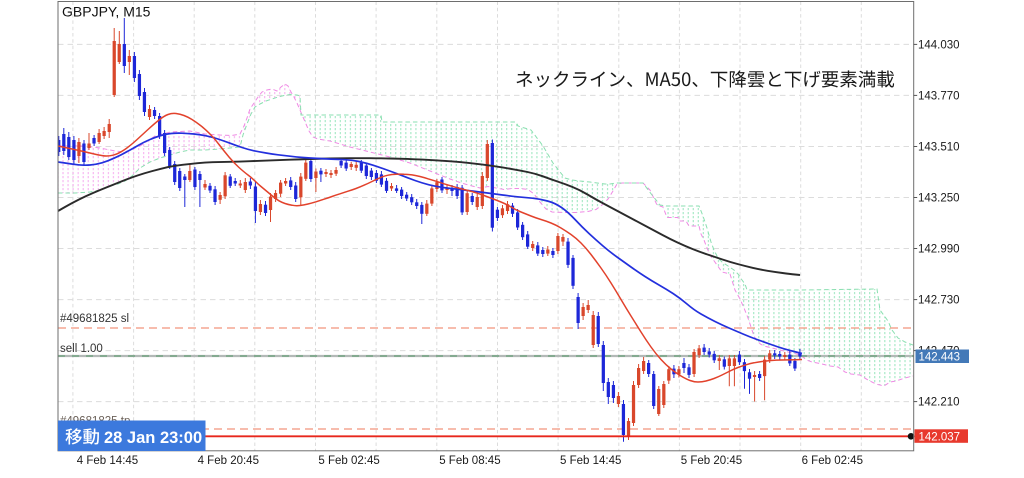 This screenshot has height=478, width=1024. What do you see at coordinates (81, 349) in the screenshot?
I see `svg-text: sell 1.00` at bounding box center [81, 349].